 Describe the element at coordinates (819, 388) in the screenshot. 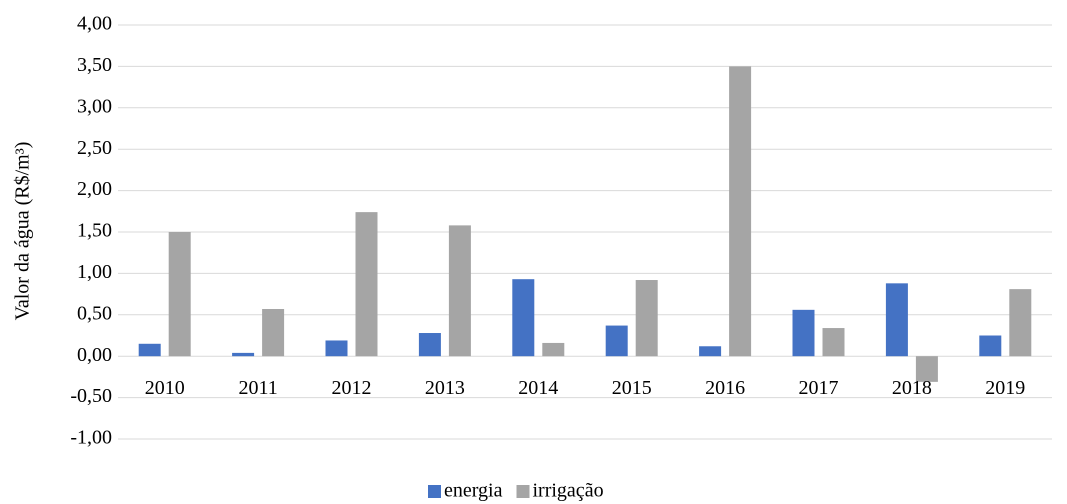

I see `x-tick-label: 2017` at that location.